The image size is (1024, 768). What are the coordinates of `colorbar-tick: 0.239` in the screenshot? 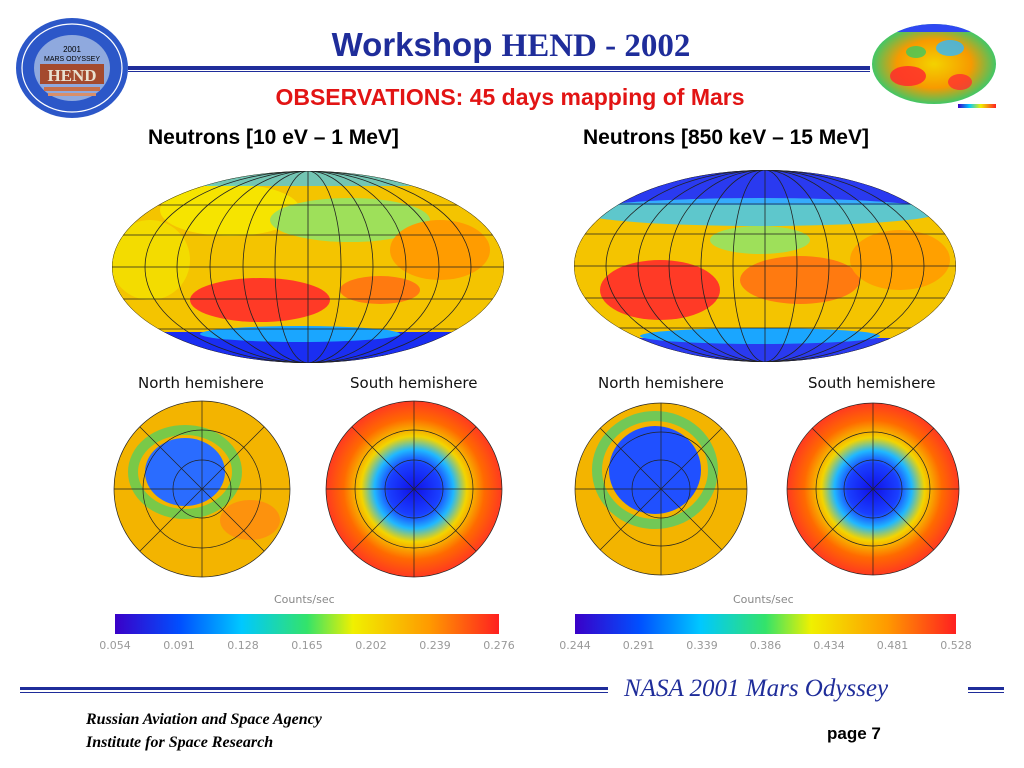 It's located at (435, 645).